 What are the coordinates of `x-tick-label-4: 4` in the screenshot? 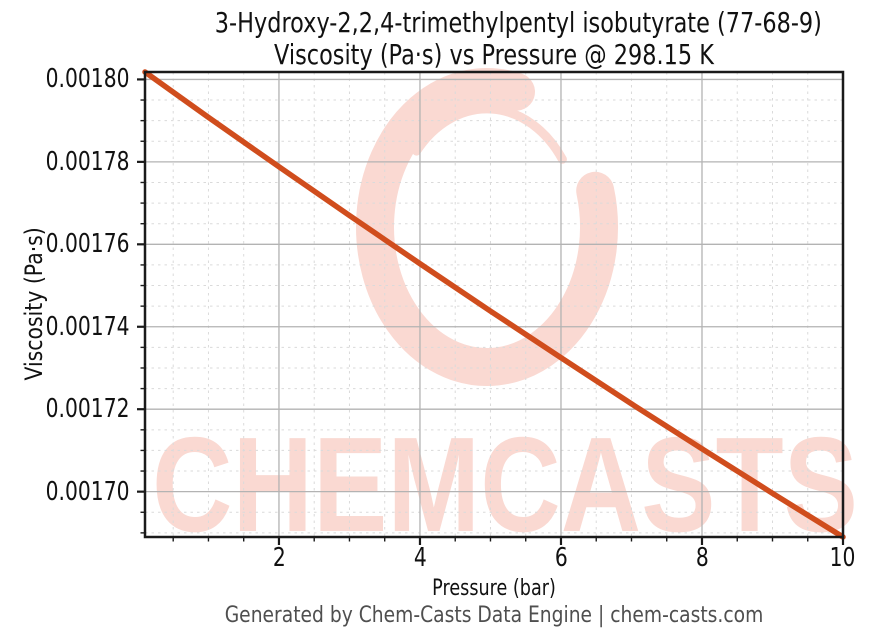 It's located at (420, 558).